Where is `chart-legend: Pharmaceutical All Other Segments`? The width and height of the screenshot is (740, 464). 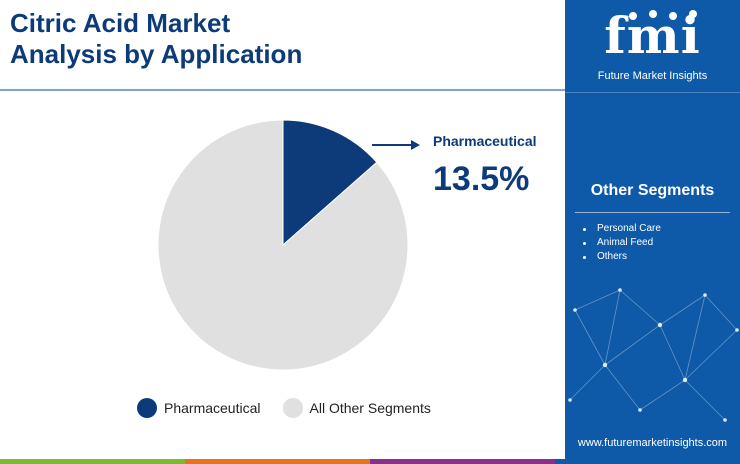
chart-legend: Pharmaceutical All Other Segments is located at coordinates (295, 408).